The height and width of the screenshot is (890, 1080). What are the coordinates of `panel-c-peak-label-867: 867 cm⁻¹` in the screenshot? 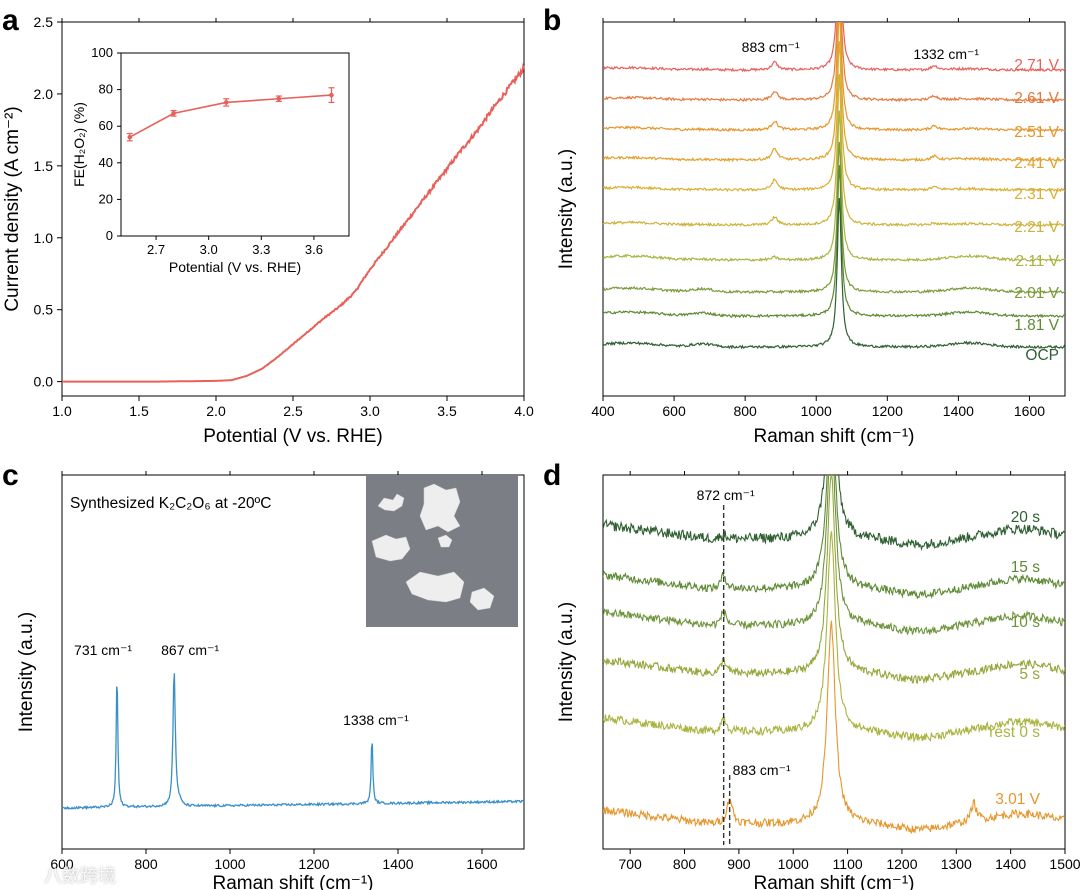 It's located at (190, 650).